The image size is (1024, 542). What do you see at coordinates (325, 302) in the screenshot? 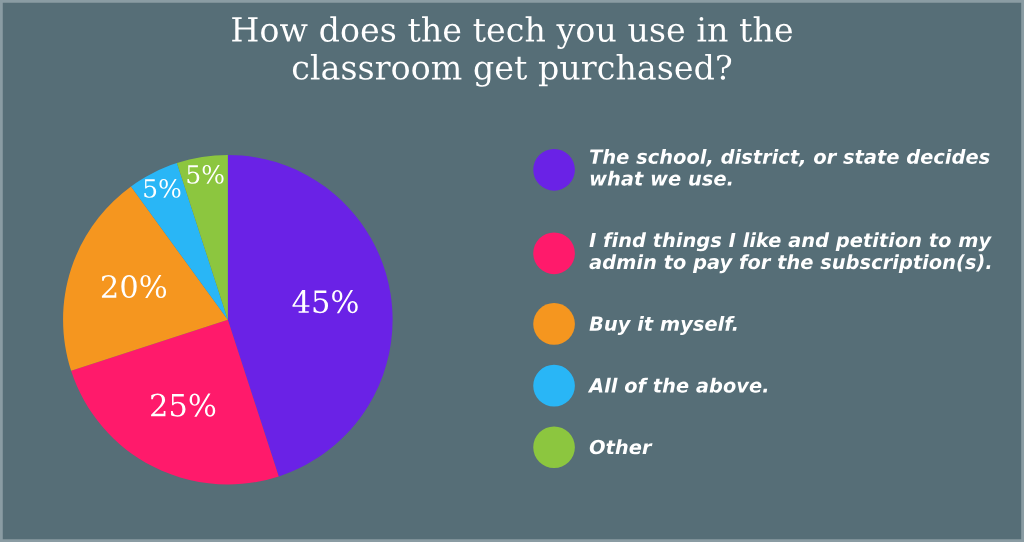
I see `data-label: 45%` at bounding box center [325, 302].